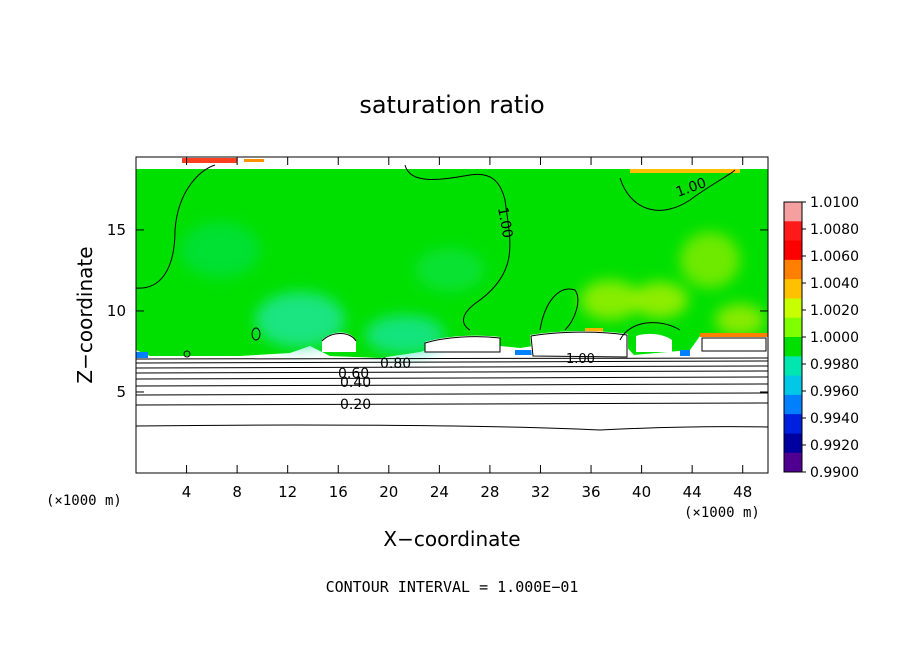  Describe the element at coordinates (489, 492) in the screenshot. I see `x-tick-label: 28` at that location.